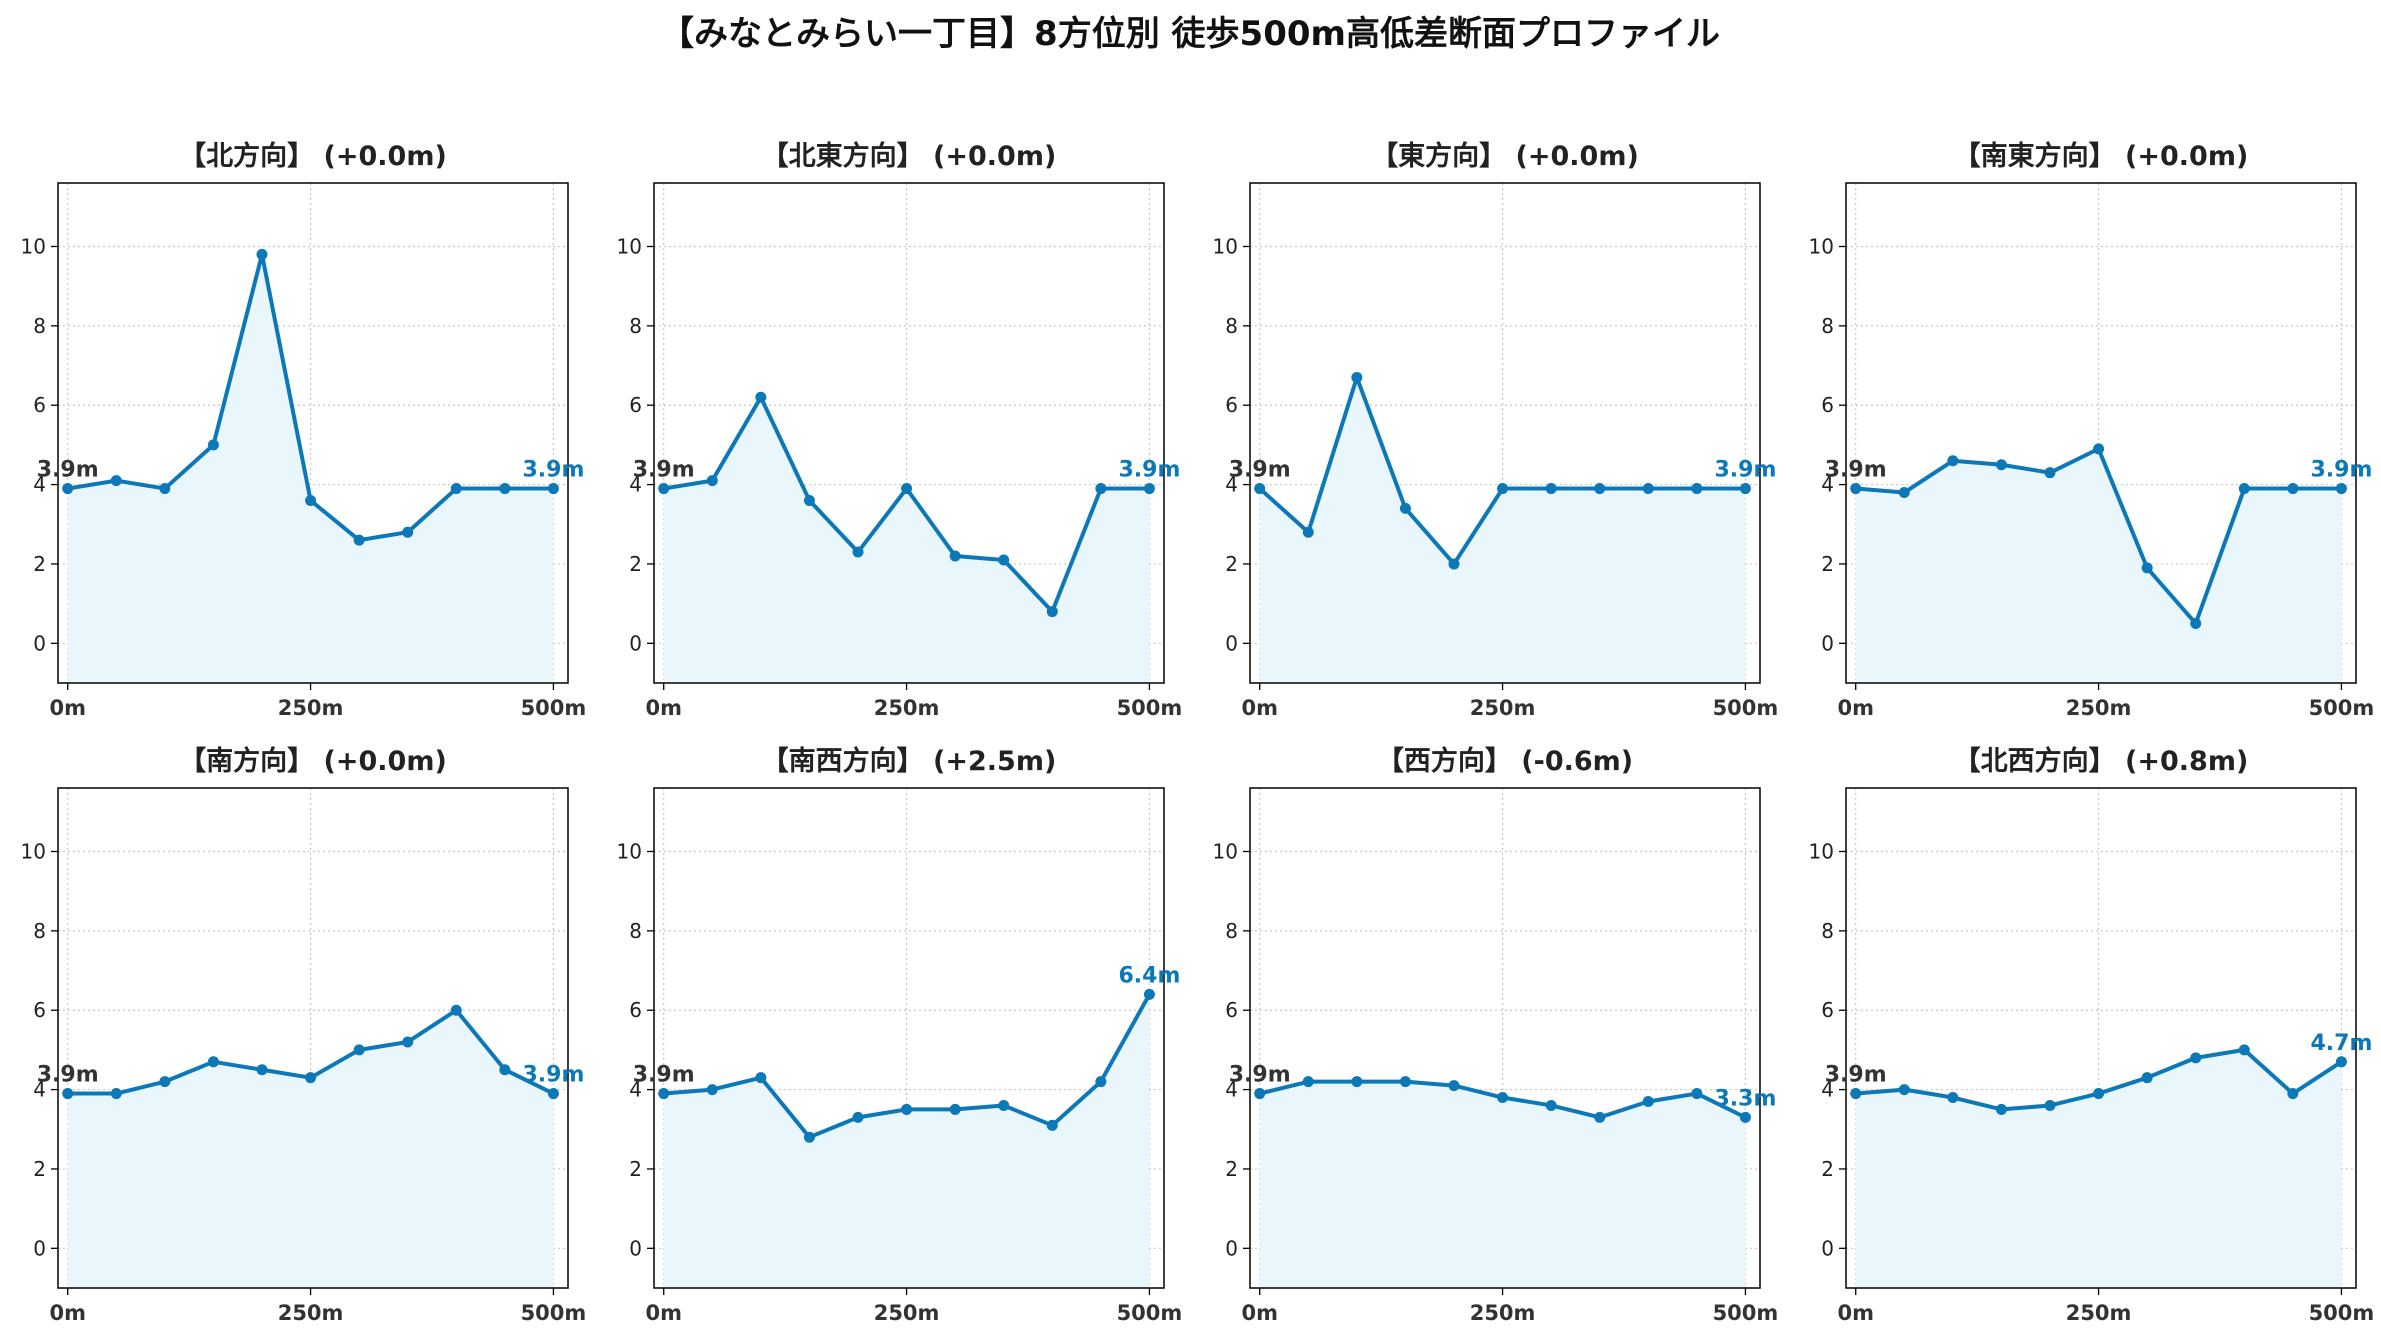  Describe the element at coordinates (909, 156) in the screenshot. I see `panel-title: 【北東方向】 (+0.0m)` at that location.